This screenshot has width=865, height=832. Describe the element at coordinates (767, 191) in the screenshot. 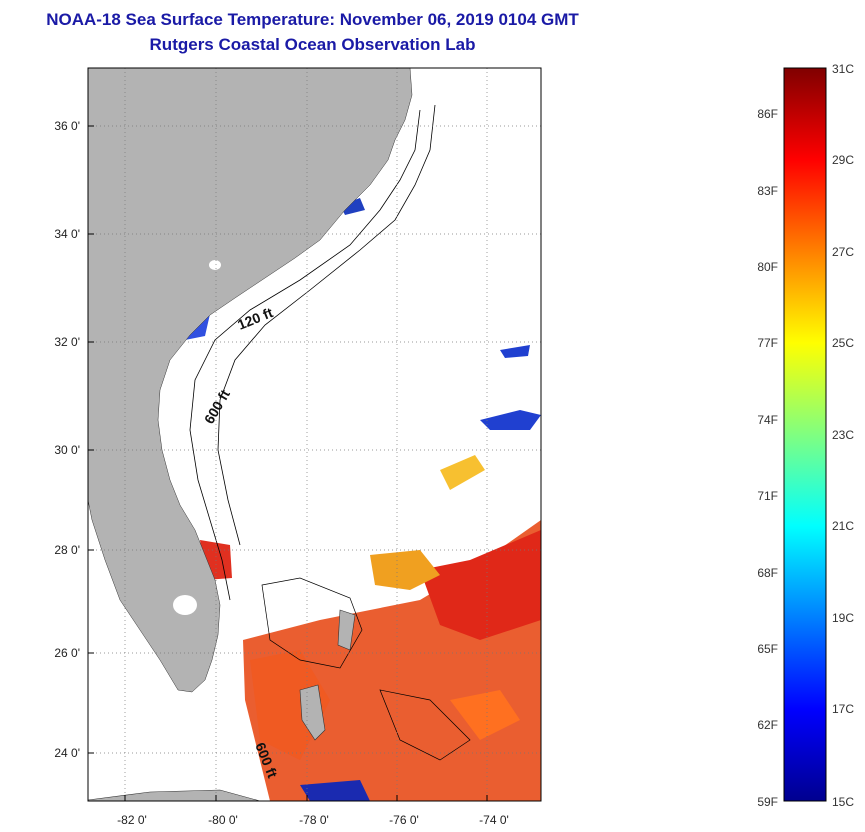

I see `colorbar-f-label: 83F` at that location.